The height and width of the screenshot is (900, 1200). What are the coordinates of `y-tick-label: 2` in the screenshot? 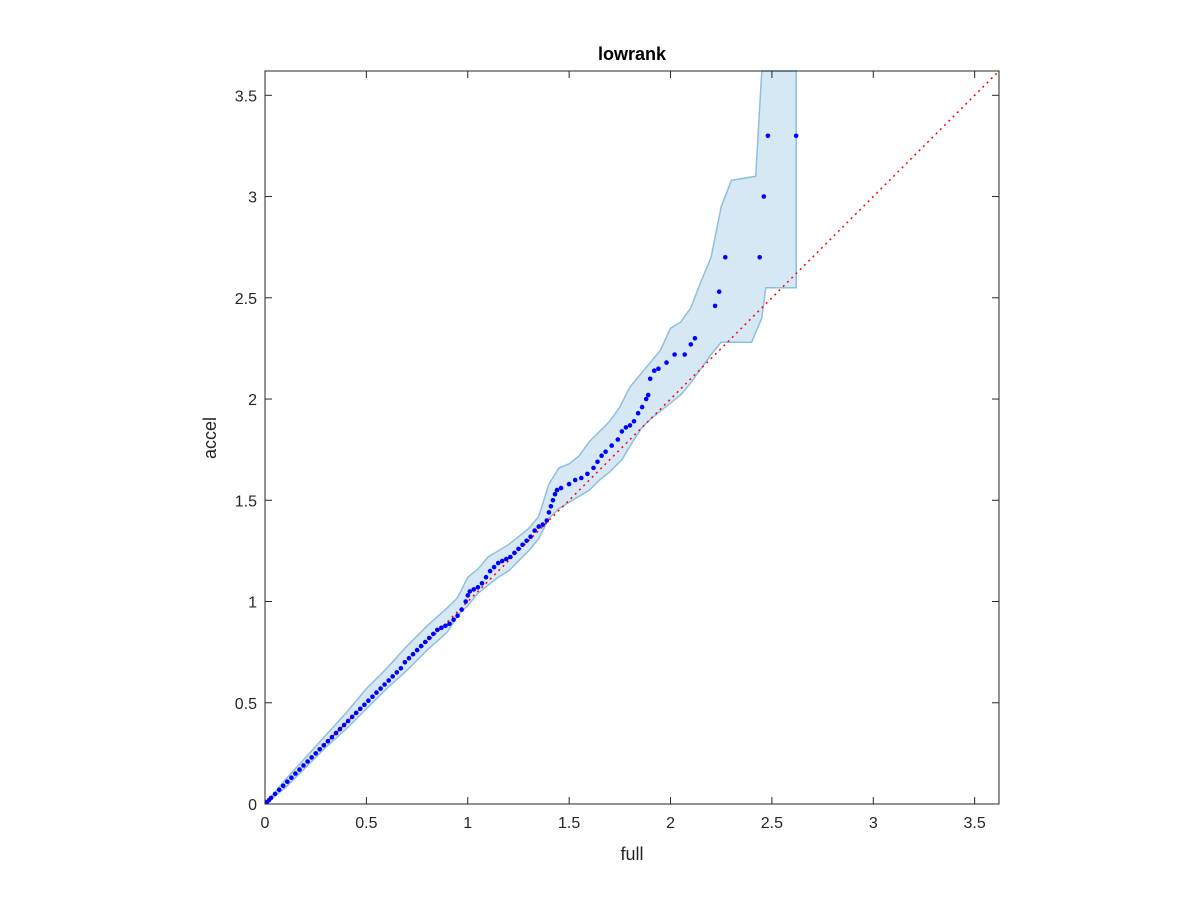 It's located at (252, 400).